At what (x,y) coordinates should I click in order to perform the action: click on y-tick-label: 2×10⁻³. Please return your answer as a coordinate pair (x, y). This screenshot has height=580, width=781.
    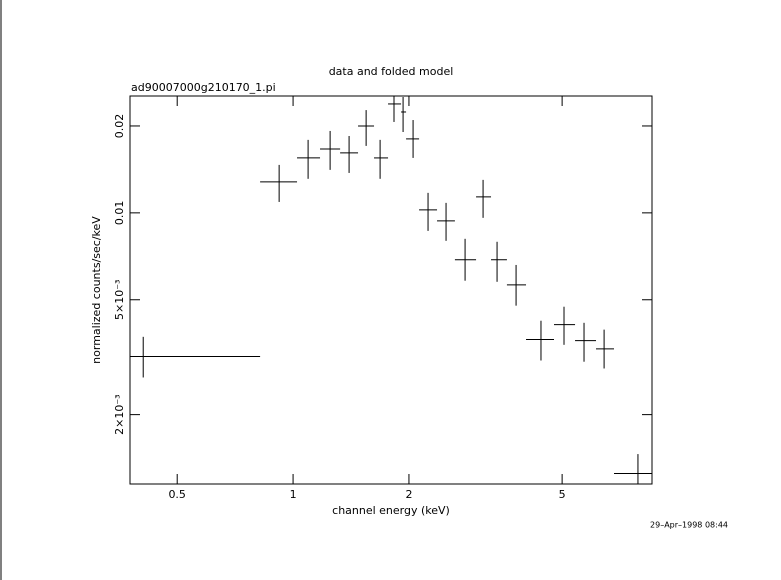
    Looking at the image, I should click on (119, 414).